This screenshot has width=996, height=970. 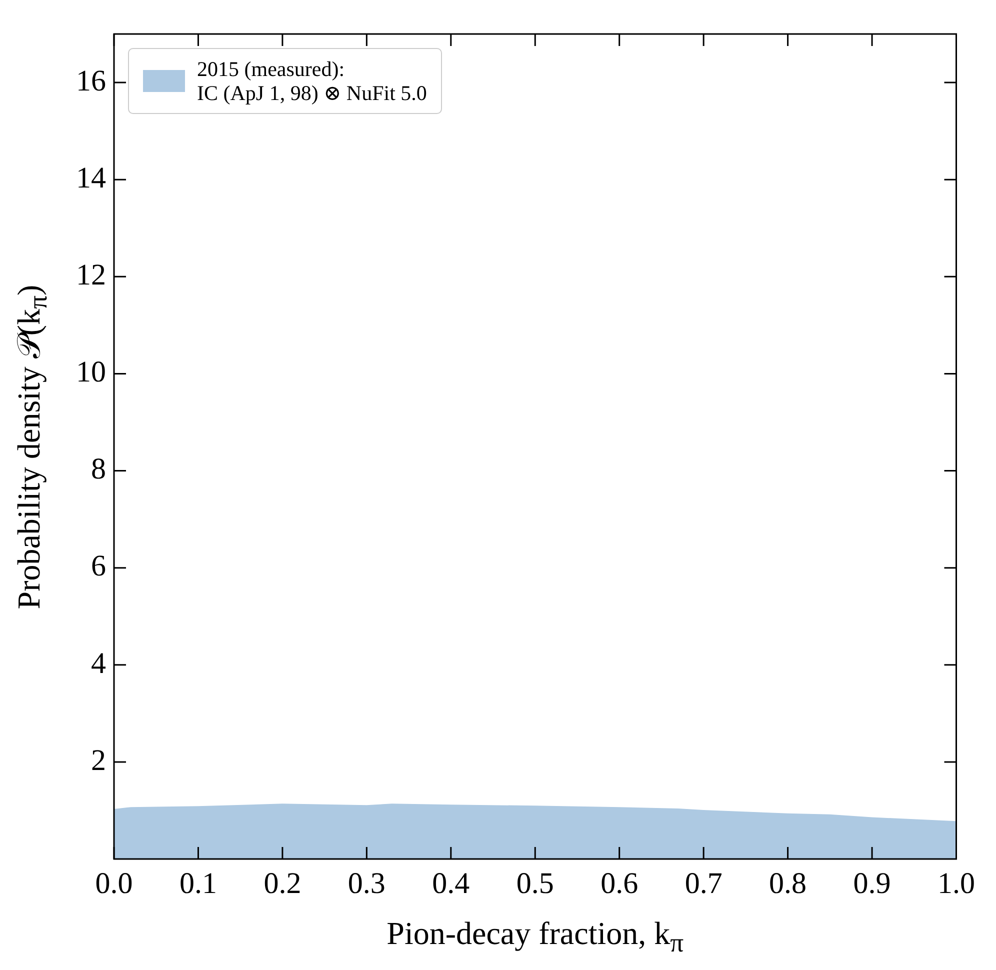 I want to click on x-tick-label: 0.2, so click(x=283, y=883).